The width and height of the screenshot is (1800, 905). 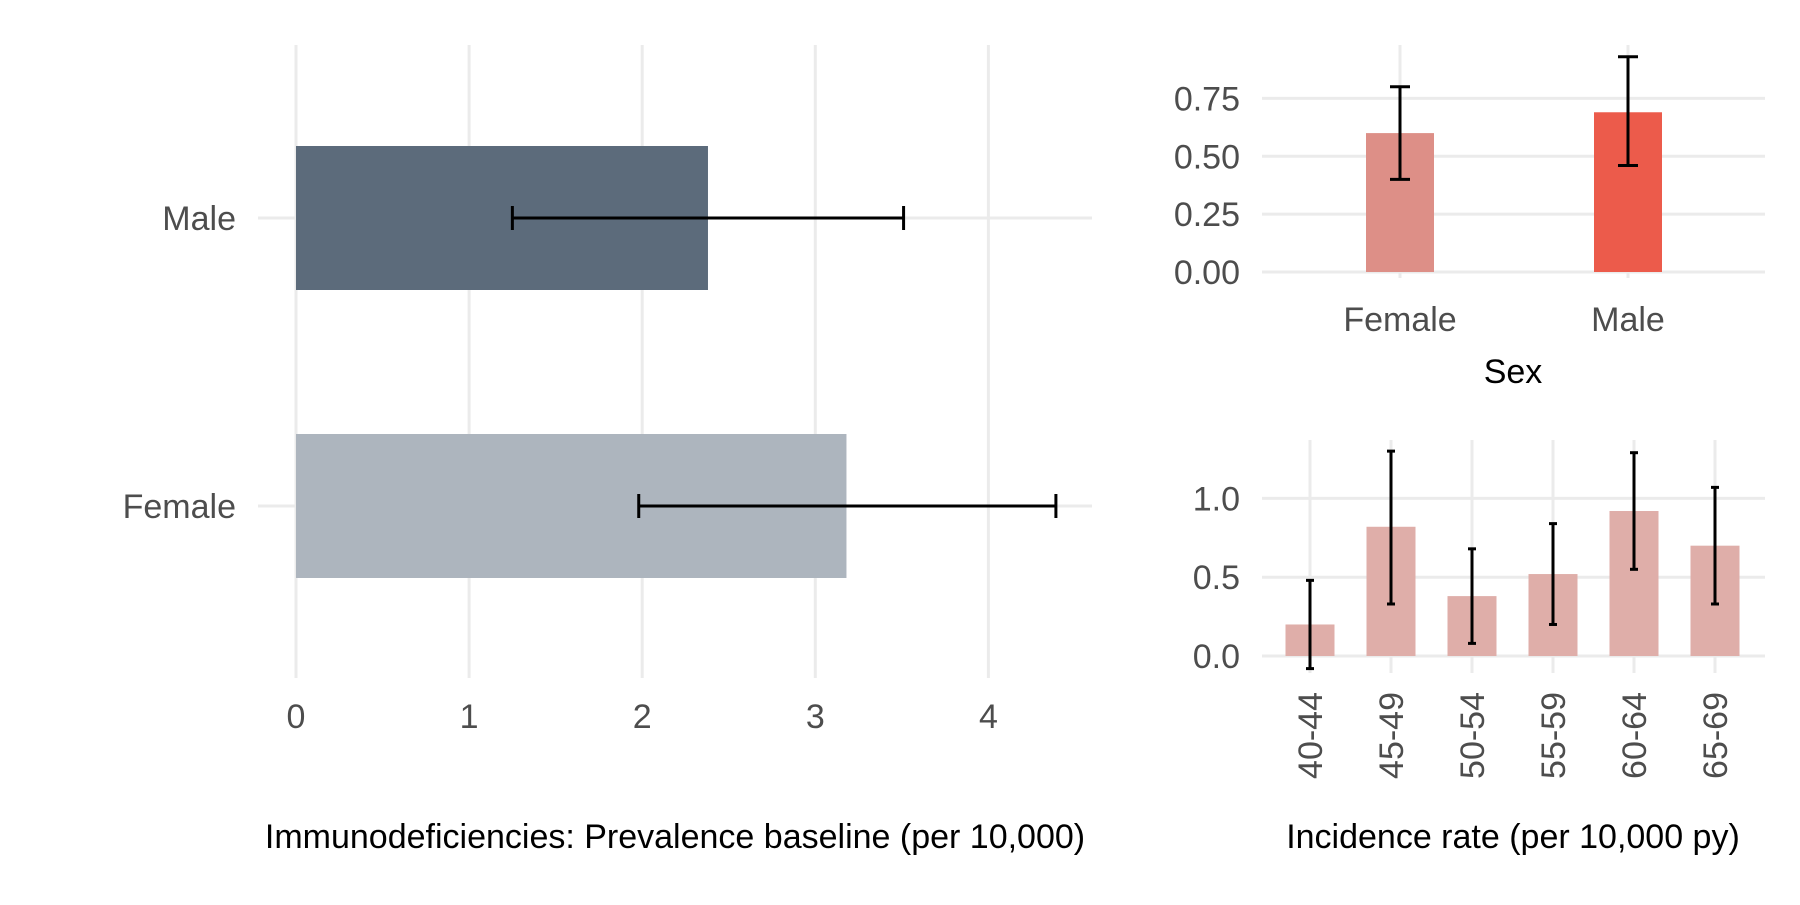 I want to click on sex-x-tick-label: Female, so click(x=1399, y=320).